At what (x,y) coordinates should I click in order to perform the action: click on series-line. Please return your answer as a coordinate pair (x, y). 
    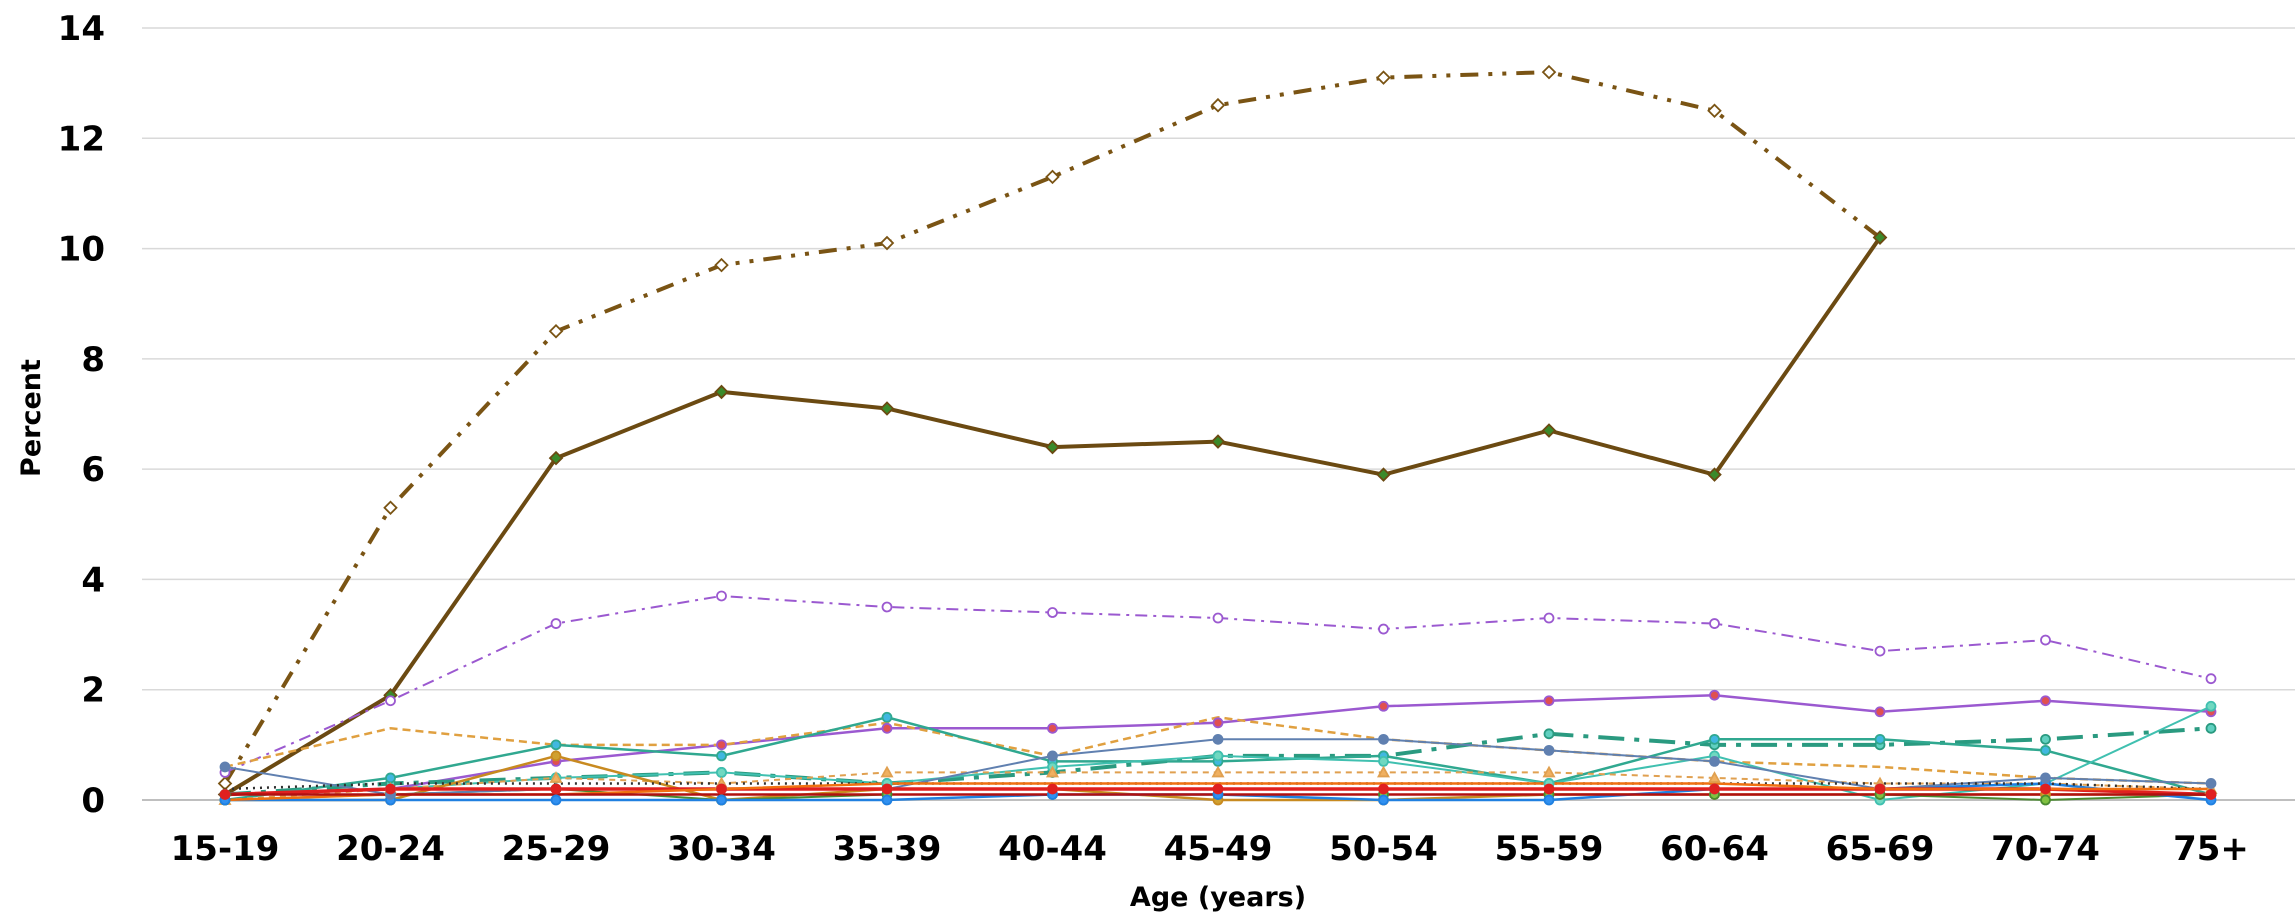
    Looking at the image, I should click on (1218, 750).